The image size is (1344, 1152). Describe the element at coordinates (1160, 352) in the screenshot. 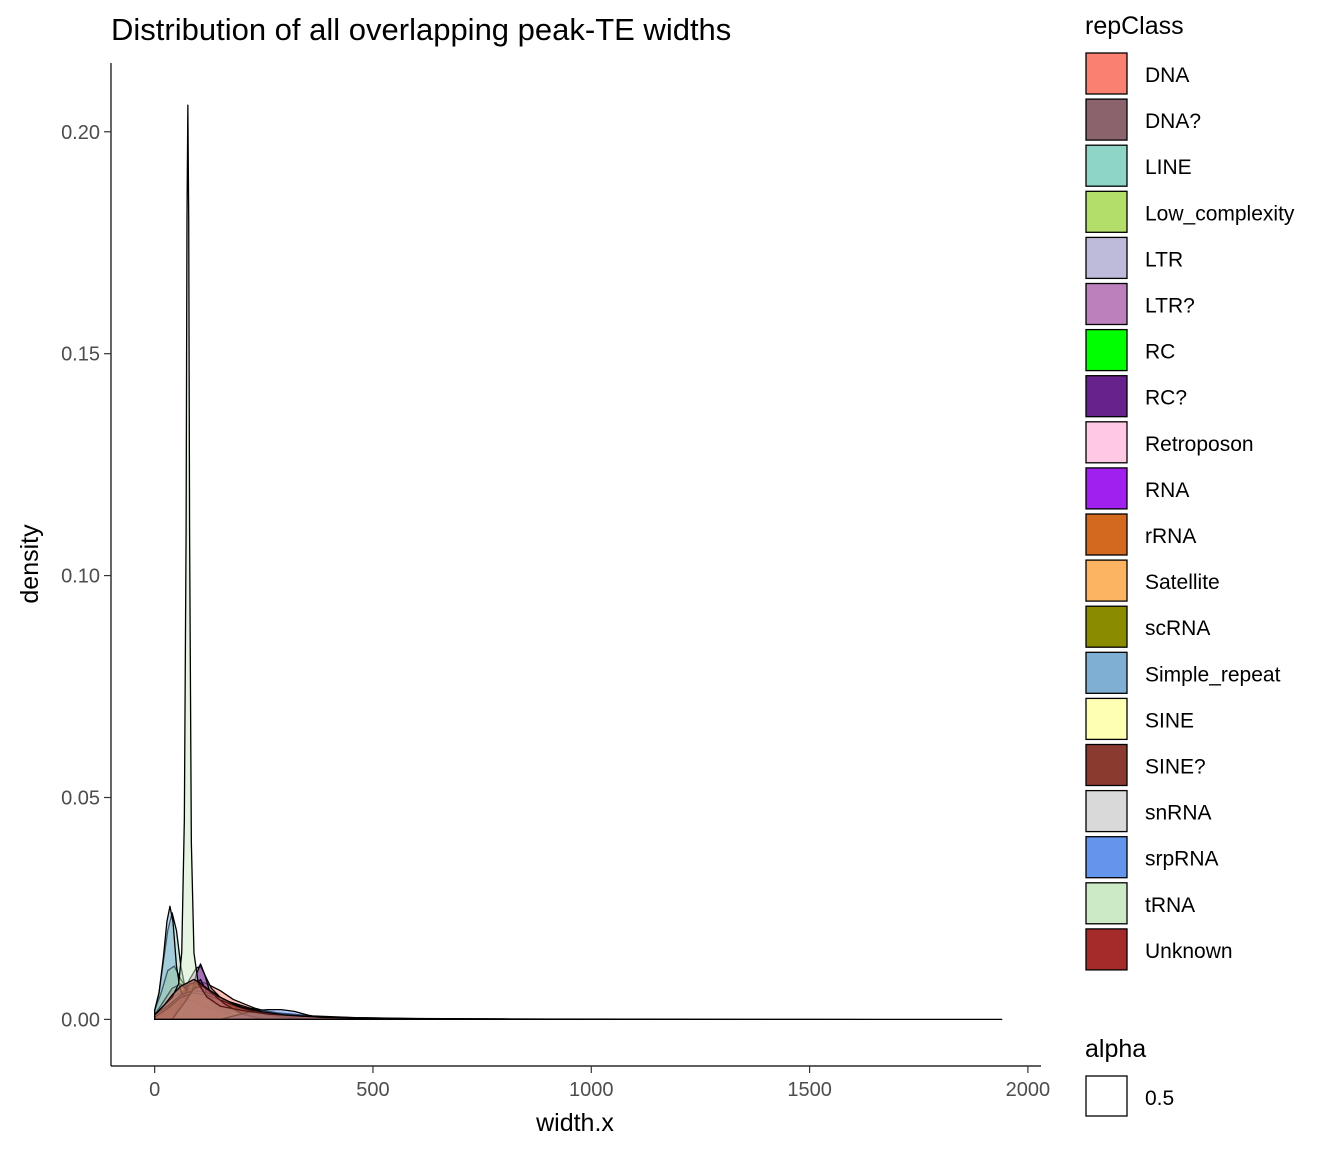

I see `legend-label-rc: RC` at that location.